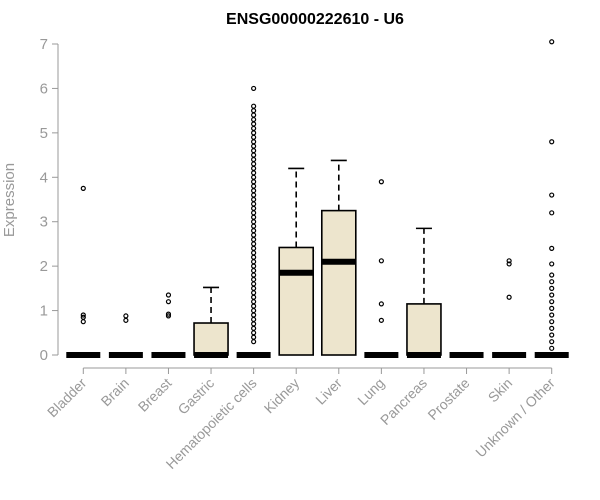 The image size is (600, 500). Describe the element at coordinates (282, 396) in the screenshot. I see `x-tick-label: Kidney` at that location.